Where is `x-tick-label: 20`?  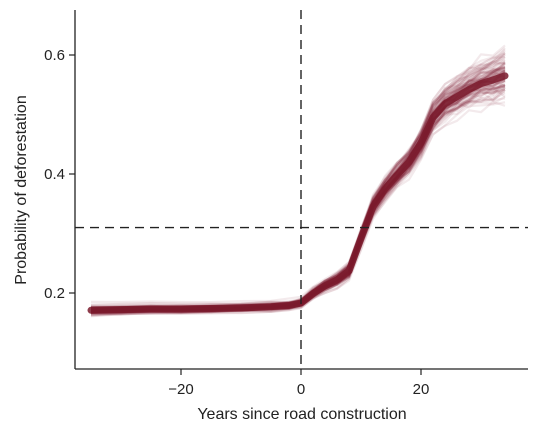
x-tick-label: 20 is located at coordinates (421, 389).